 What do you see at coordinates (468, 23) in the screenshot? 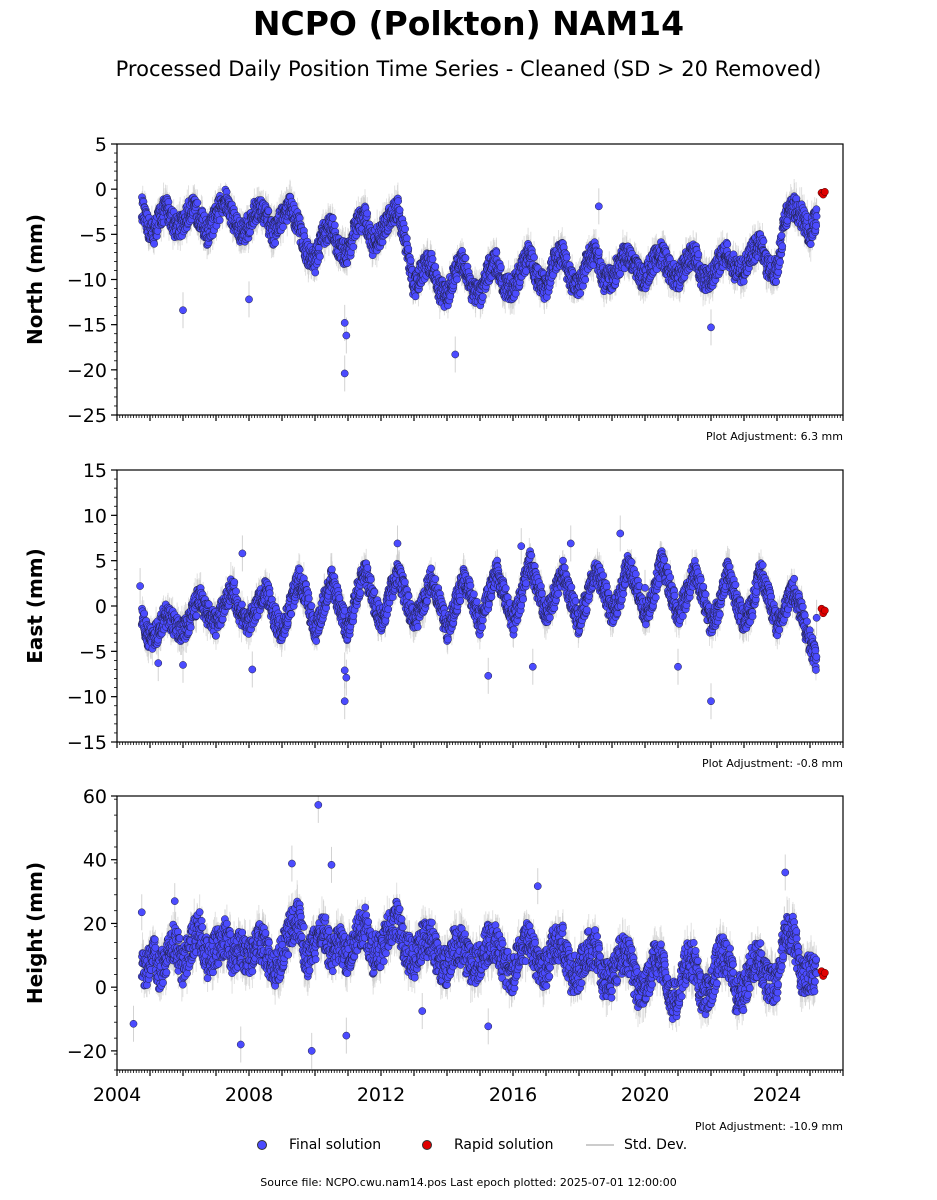
I see `chart-title: NCPO (Polkton) NAM14` at bounding box center [468, 23].